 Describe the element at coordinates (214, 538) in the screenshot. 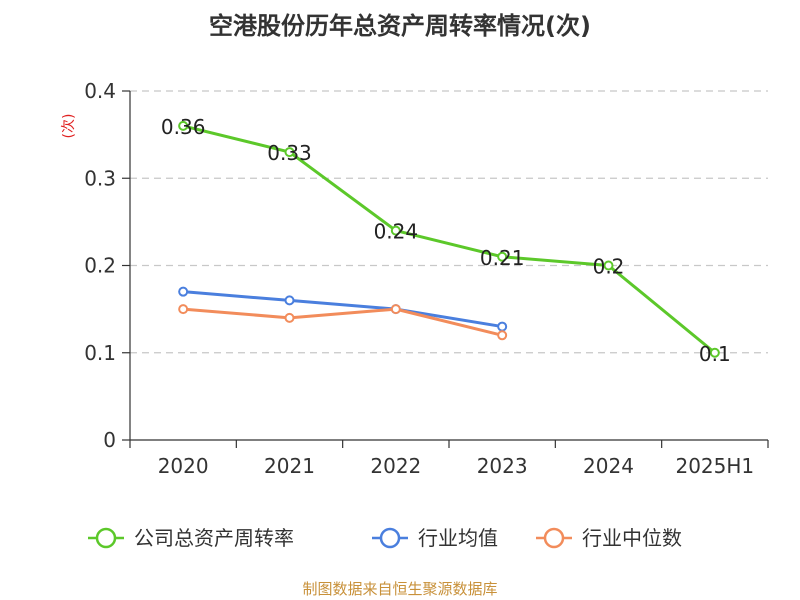

I see `legend-item-label: 公司总资产周转率` at that location.